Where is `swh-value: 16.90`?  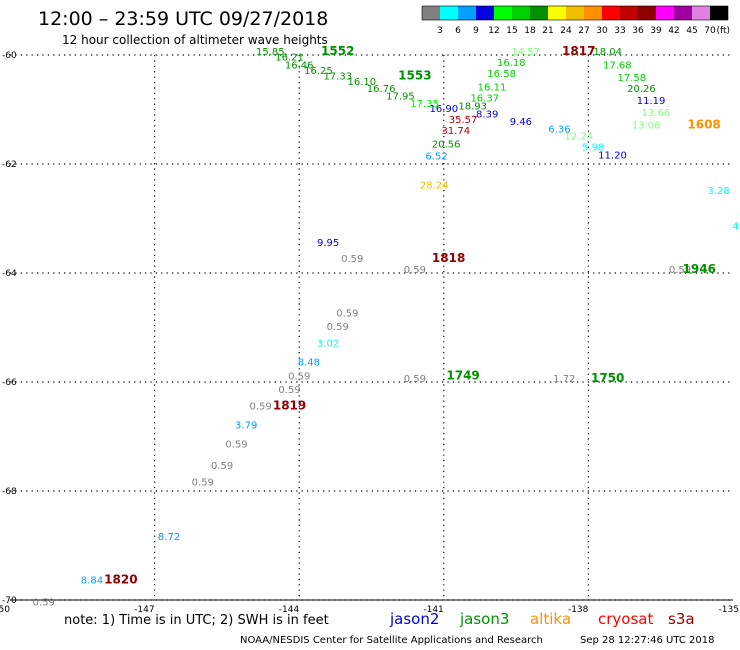
swh-value: 16.90 is located at coordinates (443, 109).